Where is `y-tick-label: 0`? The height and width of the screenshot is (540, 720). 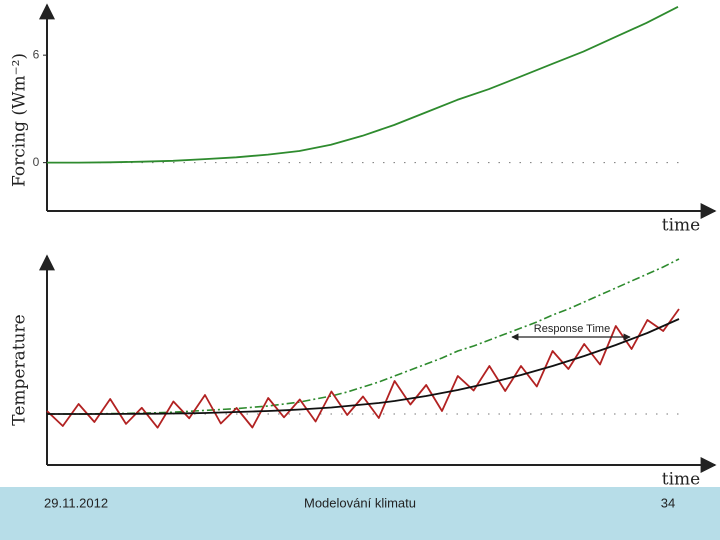 y-tick-label: 0 is located at coordinates (36, 162).